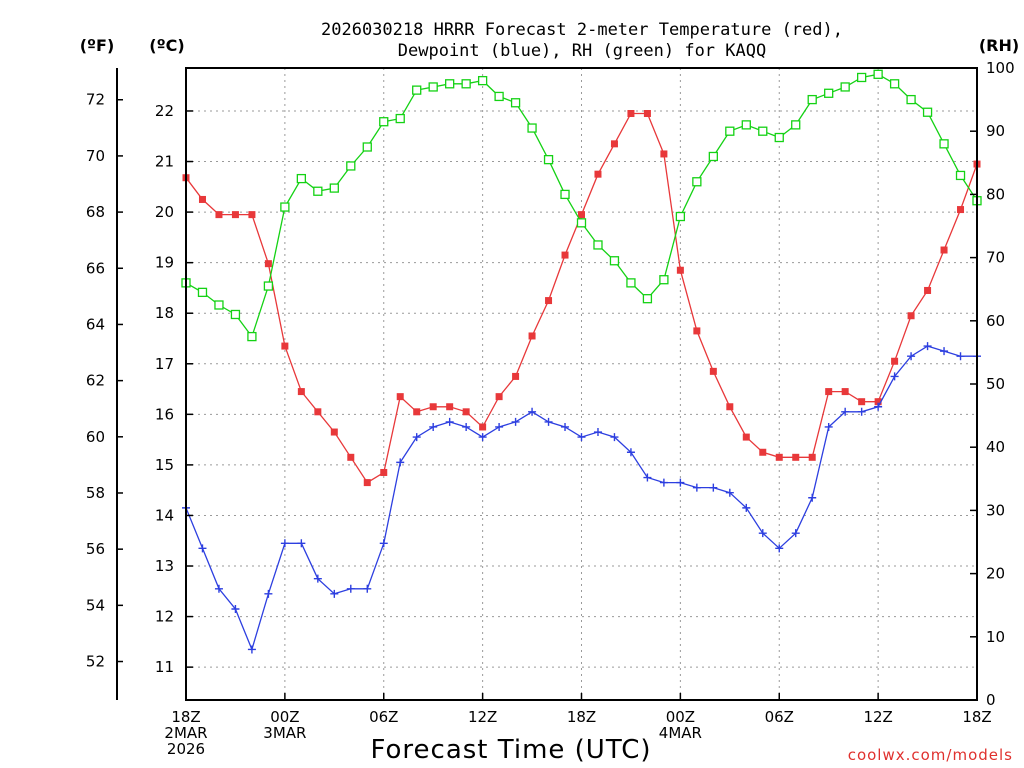  Describe the element at coordinates (995, 637) in the screenshot. I see `rh-tick-label: 10` at that location.